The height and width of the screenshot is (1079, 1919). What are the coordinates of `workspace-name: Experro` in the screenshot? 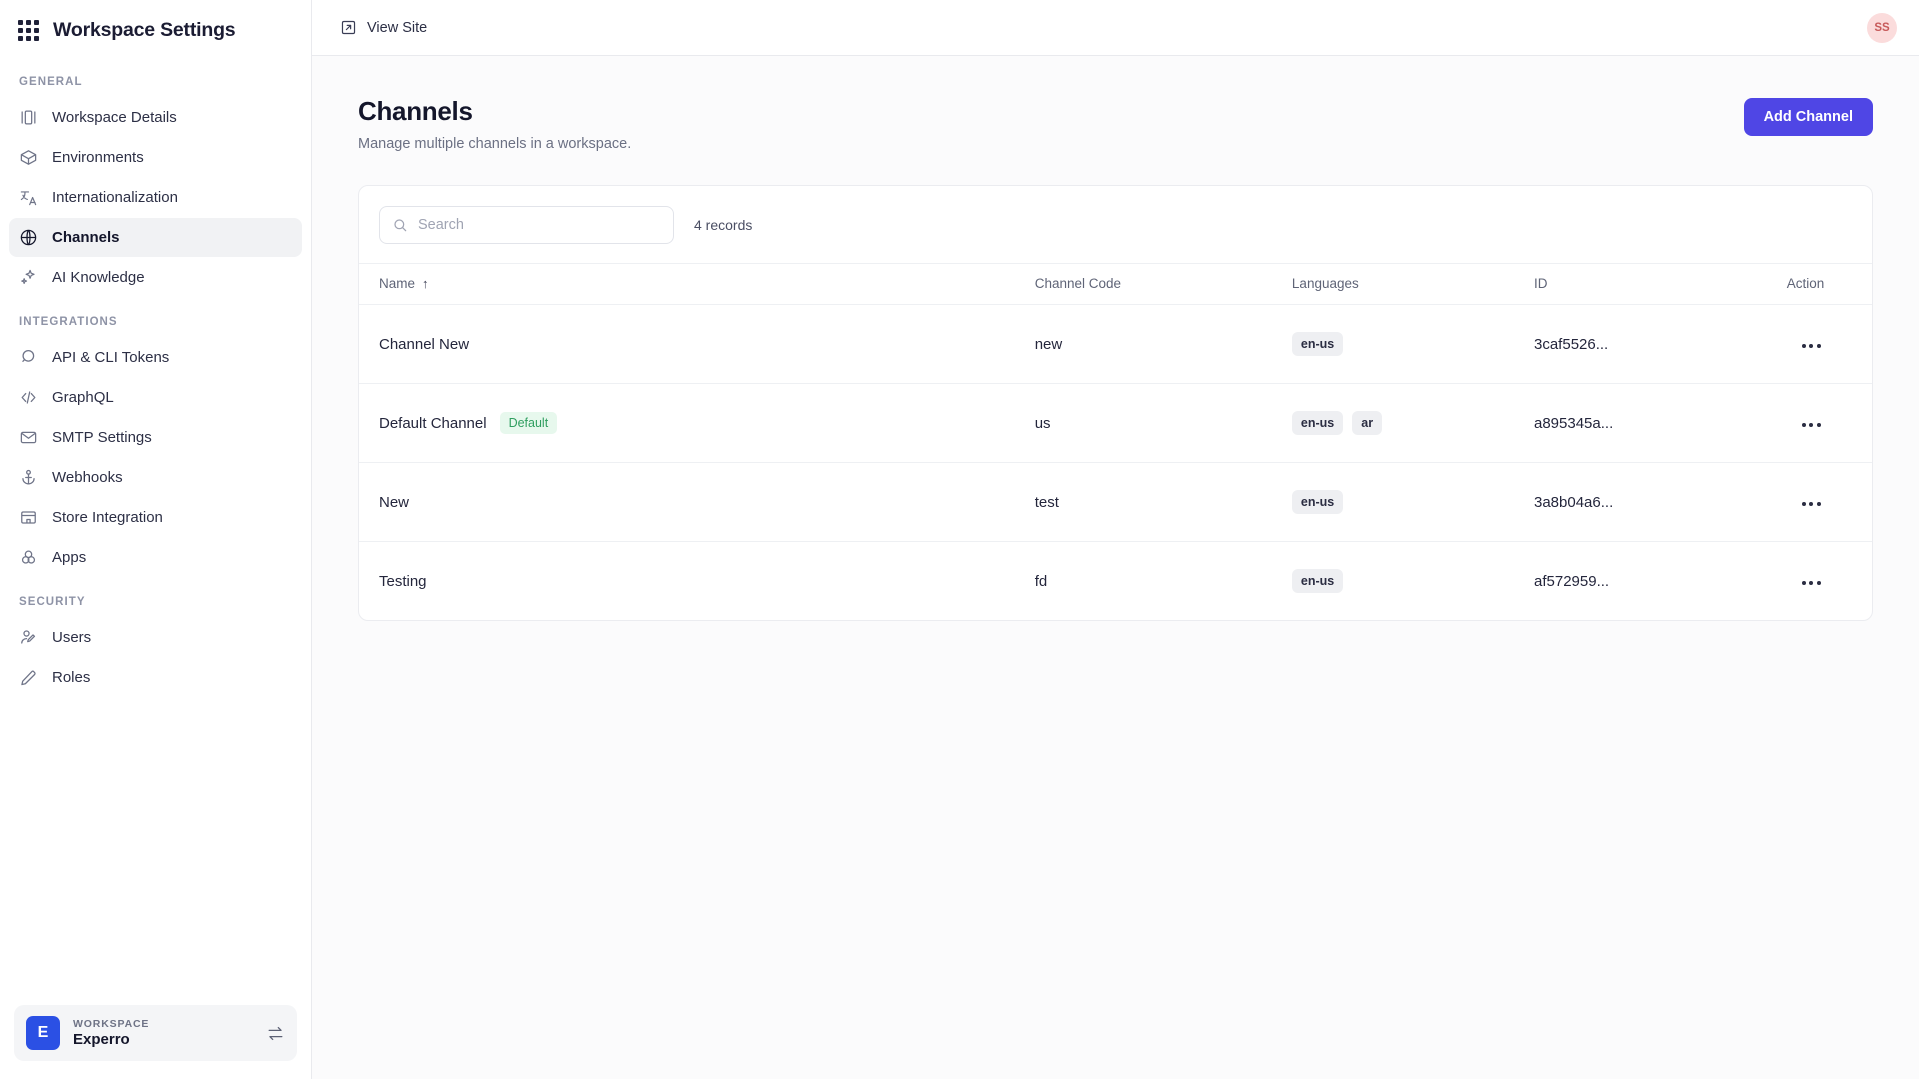 It's located at (101, 1039).